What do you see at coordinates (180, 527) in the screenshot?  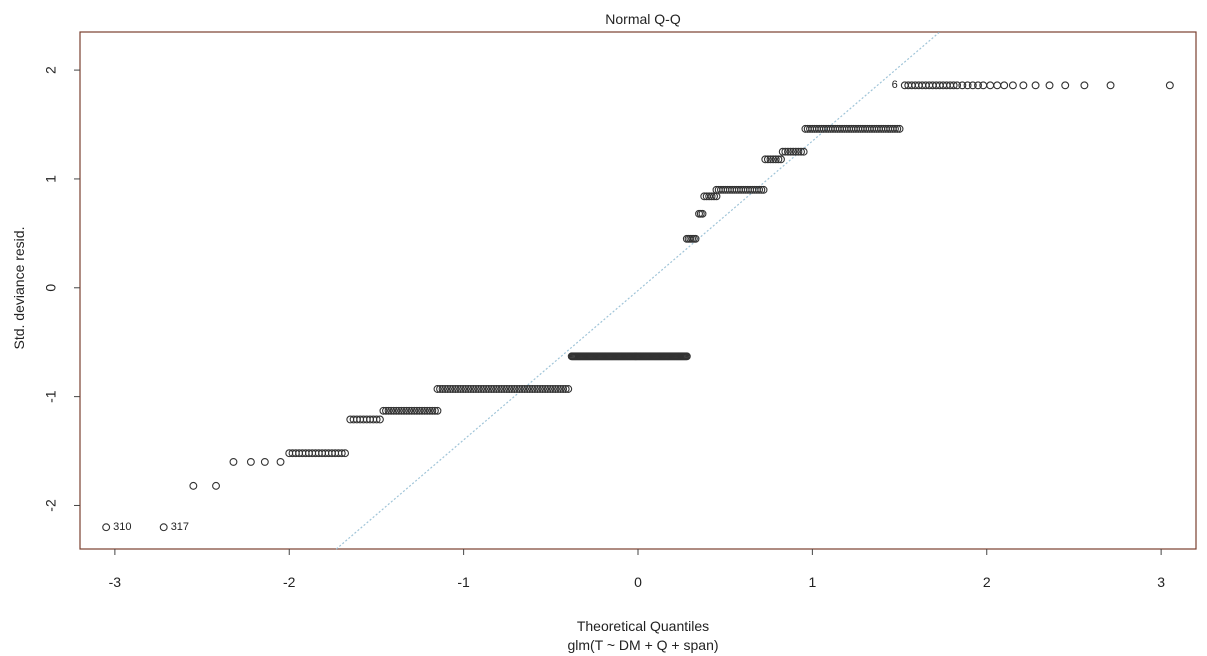 I see `point-label: 317` at bounding box center [180, 527].